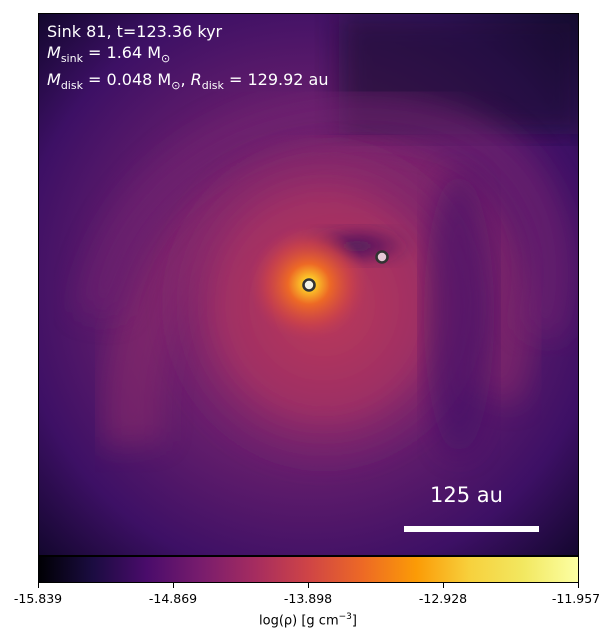 The image size is (616, 644). I want to click on colorbar-tick-label: -13.898, so click(308, 598).